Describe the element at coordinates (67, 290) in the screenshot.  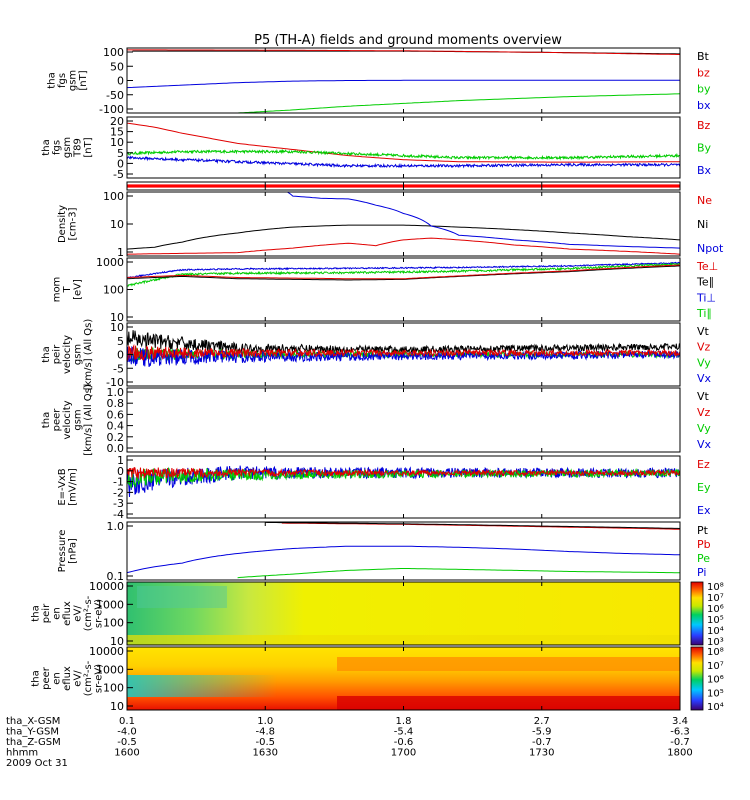
I see `y-axis-label-line: T` at that location.